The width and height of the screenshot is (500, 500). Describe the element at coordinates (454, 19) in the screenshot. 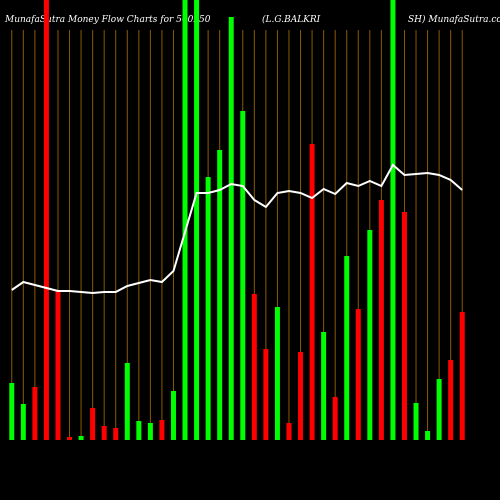

I see `chart-title: SH) MunafaSutra.com` at that location.